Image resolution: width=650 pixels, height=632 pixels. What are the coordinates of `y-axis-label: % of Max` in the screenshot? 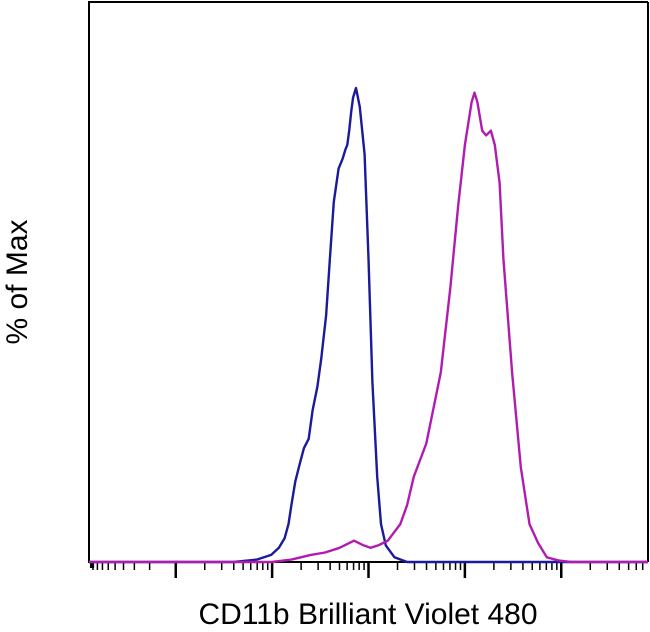 It's located at (17, 281).